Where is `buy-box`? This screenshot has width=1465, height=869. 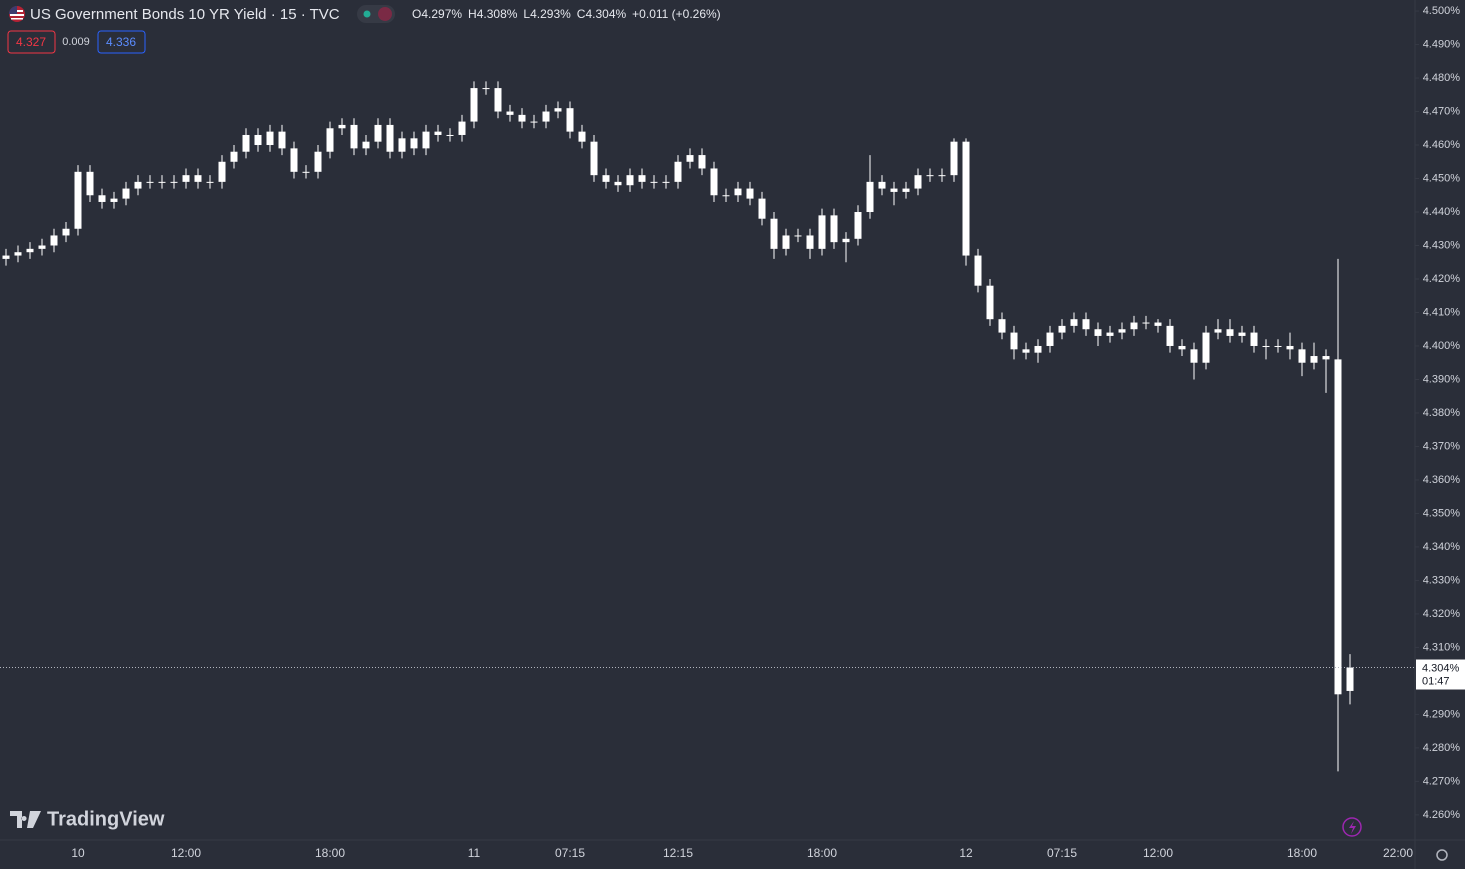 buy-box is located at coordinates (121, 42).